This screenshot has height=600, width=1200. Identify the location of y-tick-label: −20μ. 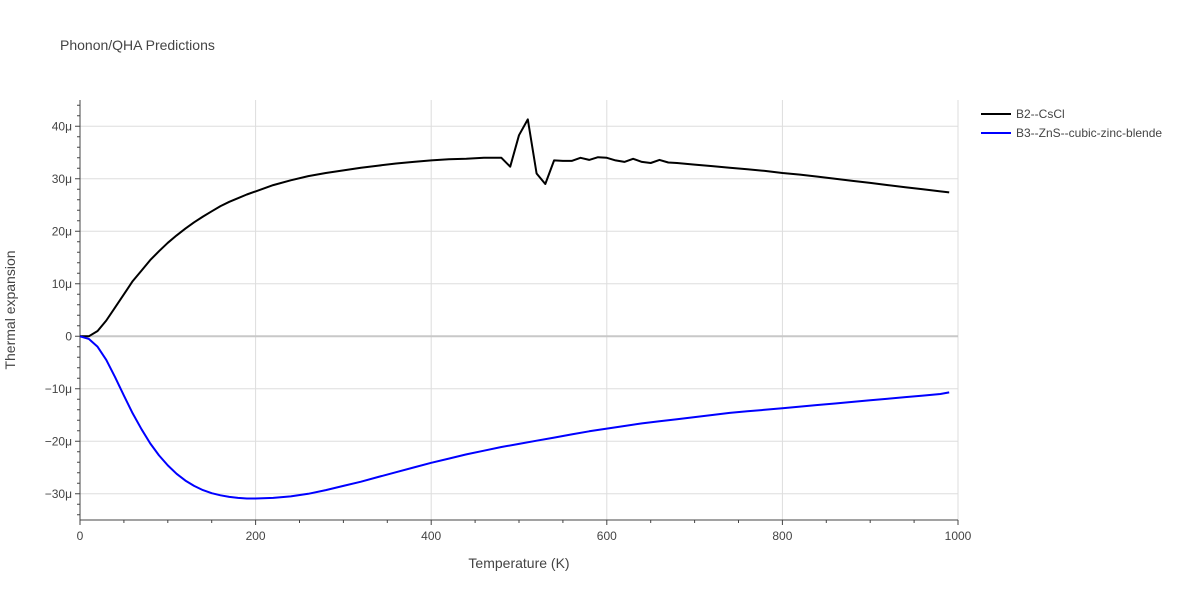
(58, 441).